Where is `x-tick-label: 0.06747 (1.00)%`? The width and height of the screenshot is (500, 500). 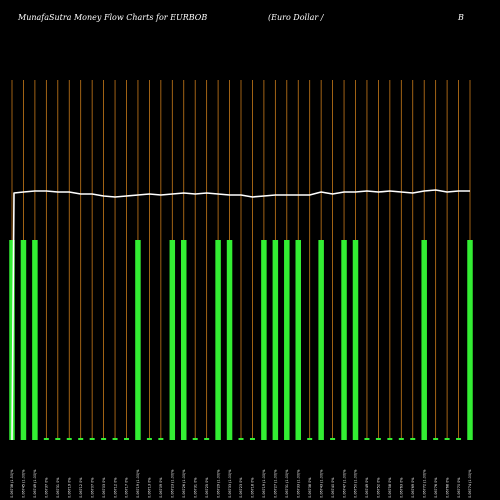
x-tick-label: 0.06747 (1.00)% is located at coordinates (344, 483).